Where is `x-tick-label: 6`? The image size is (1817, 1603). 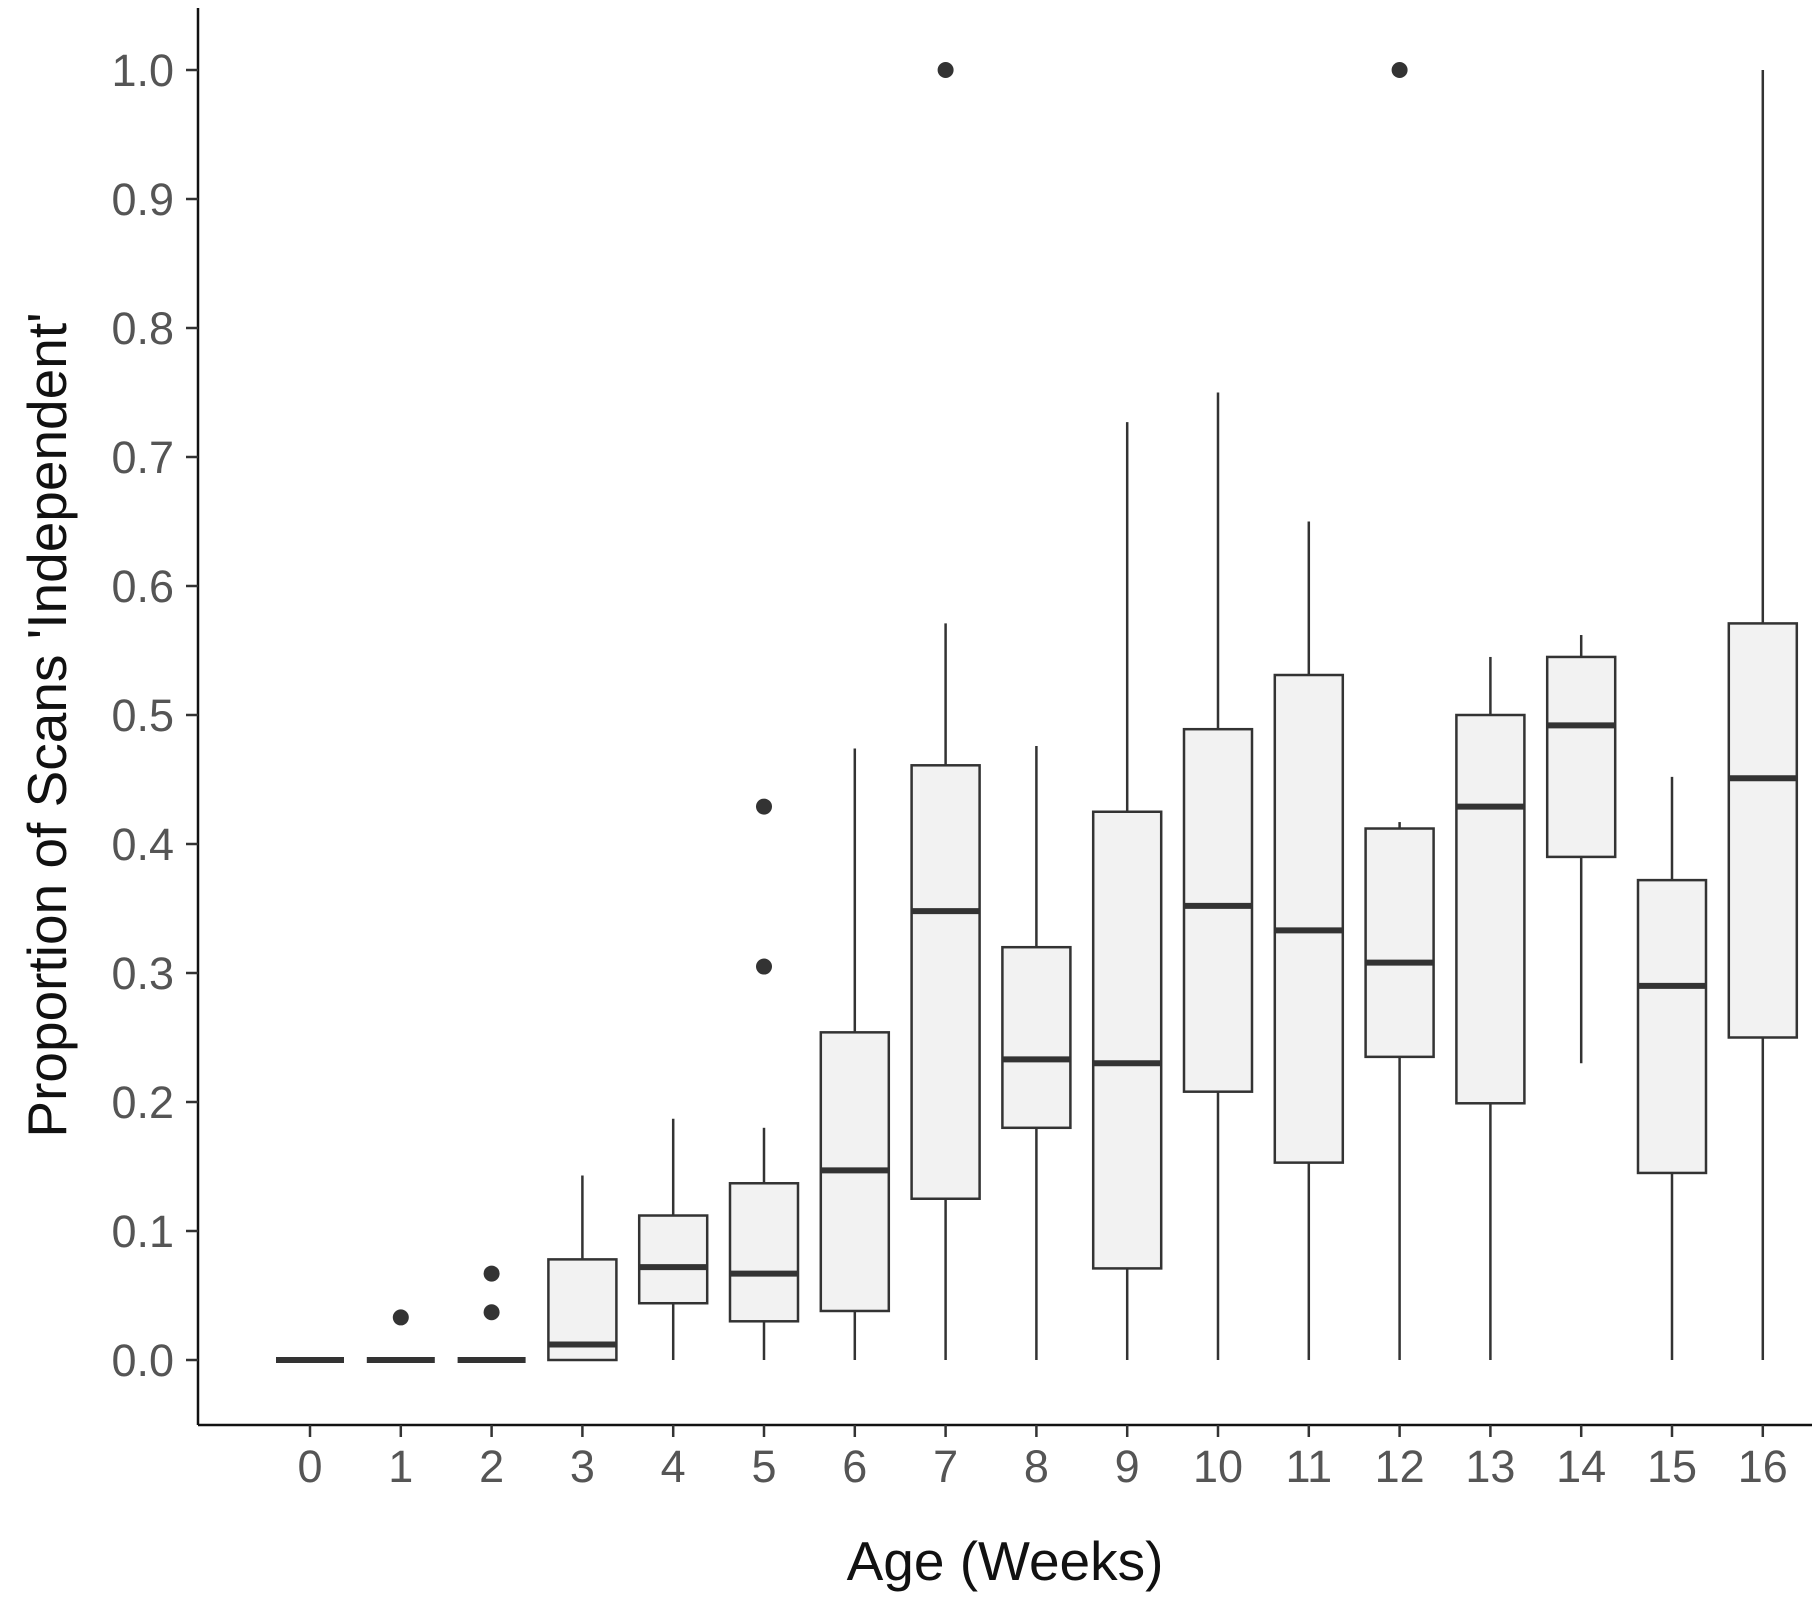 x-tick-label: 6 is located at coordinates (854, 1466).